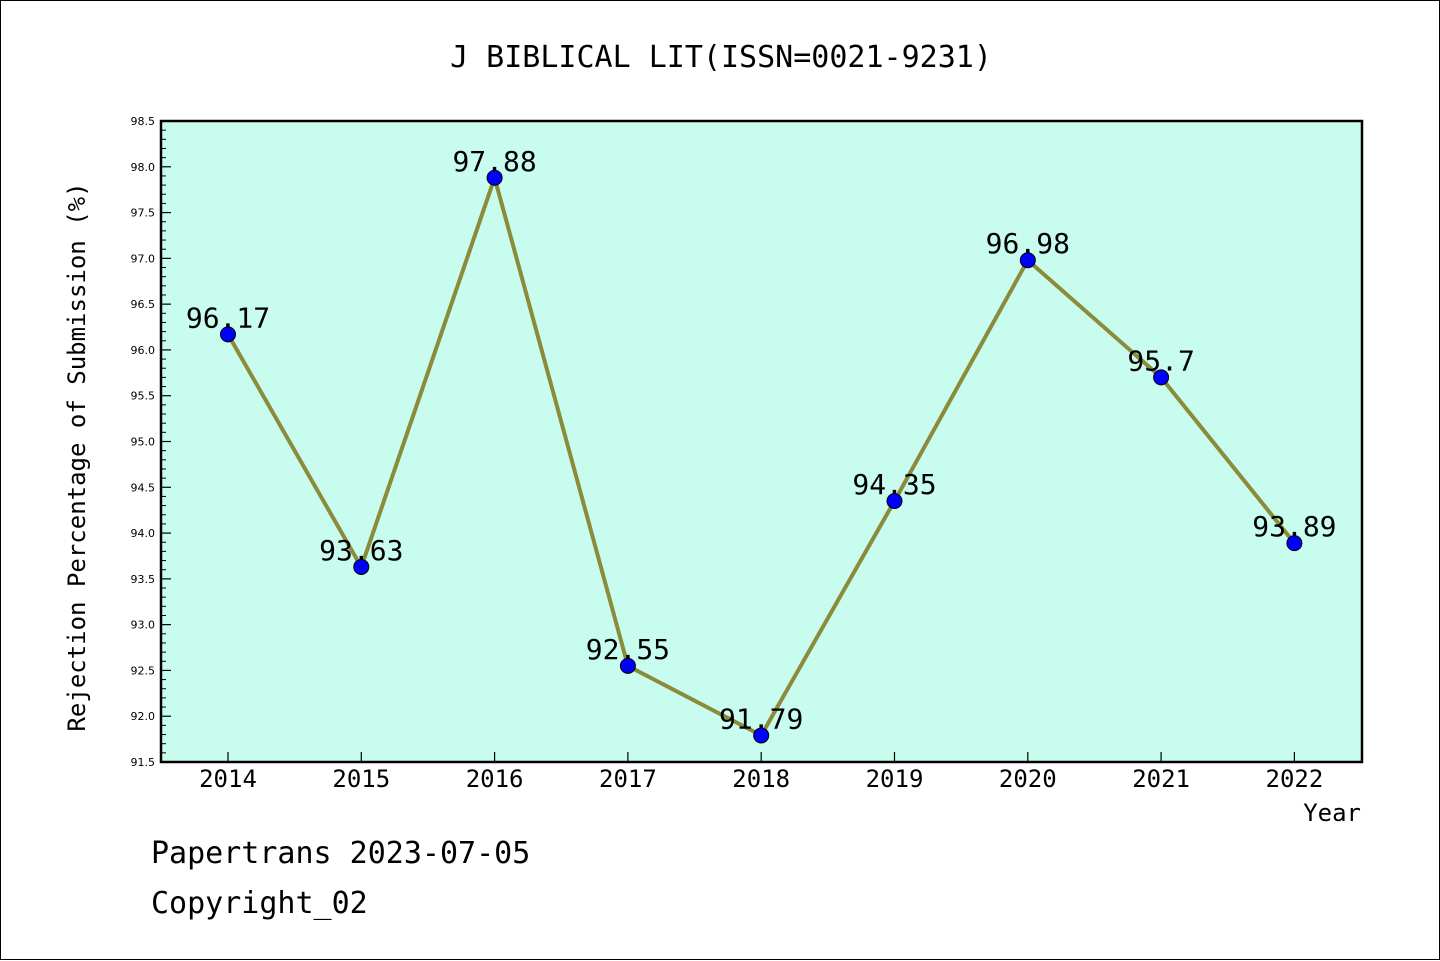  What do you see at coordinates (1332, 813) in the screenshot?
I see `x-axis-label: Year` at bounding box center [1332, 813].